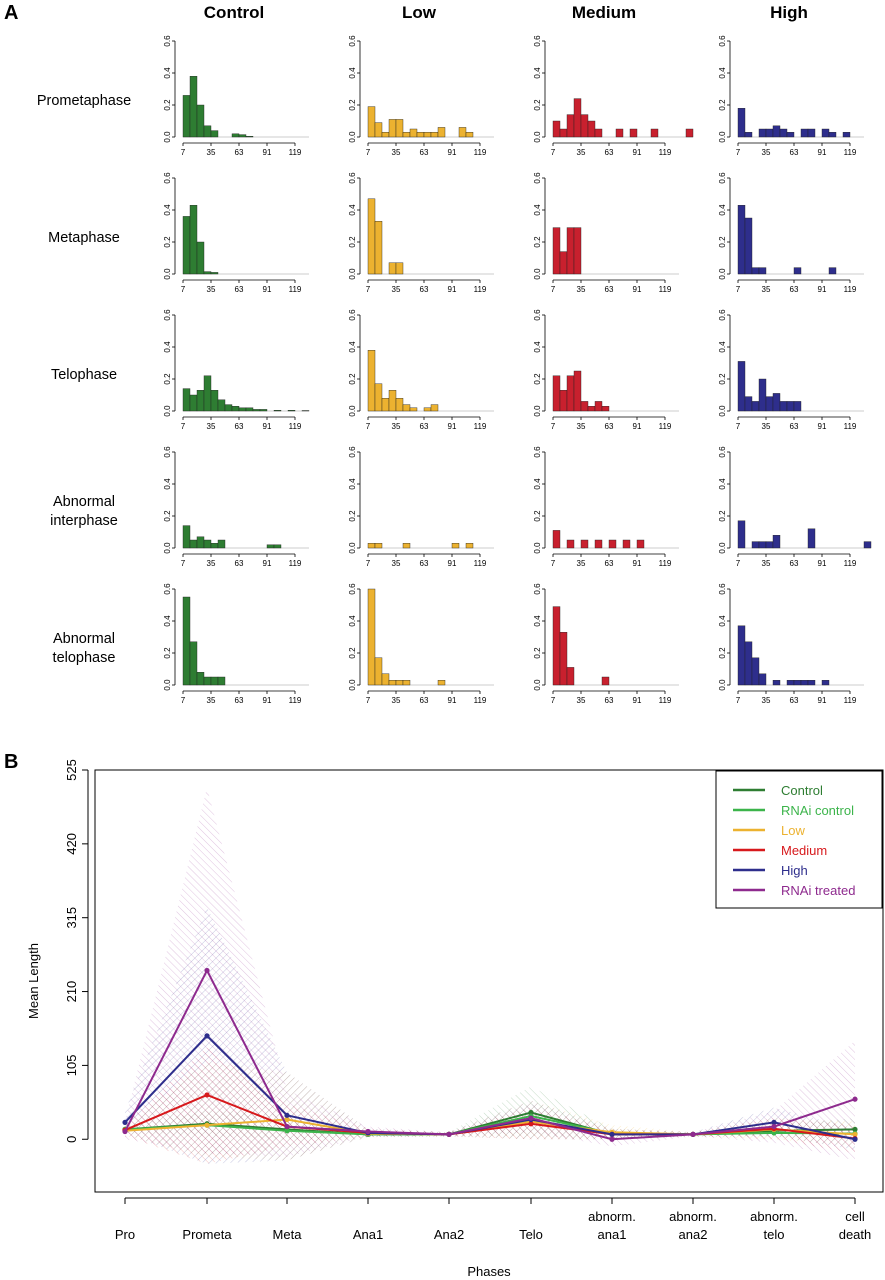  What do you see at coordinates (531, 1124) in the screenshot?
I see `series-point-medium` at bounding box center [531, 1124].